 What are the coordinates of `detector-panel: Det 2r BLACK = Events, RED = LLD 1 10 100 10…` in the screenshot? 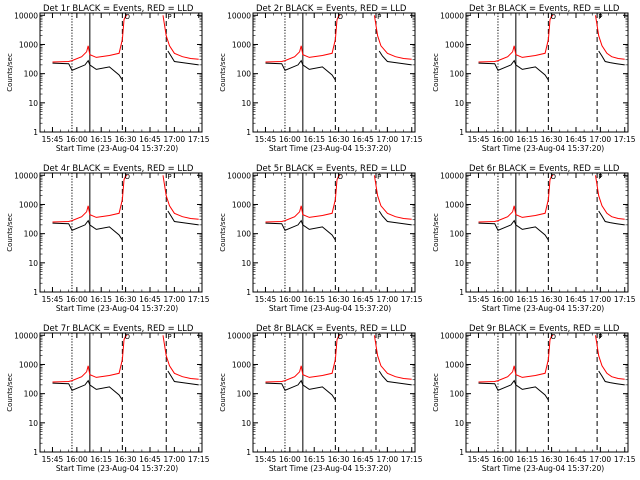 It's located at (321, 78).